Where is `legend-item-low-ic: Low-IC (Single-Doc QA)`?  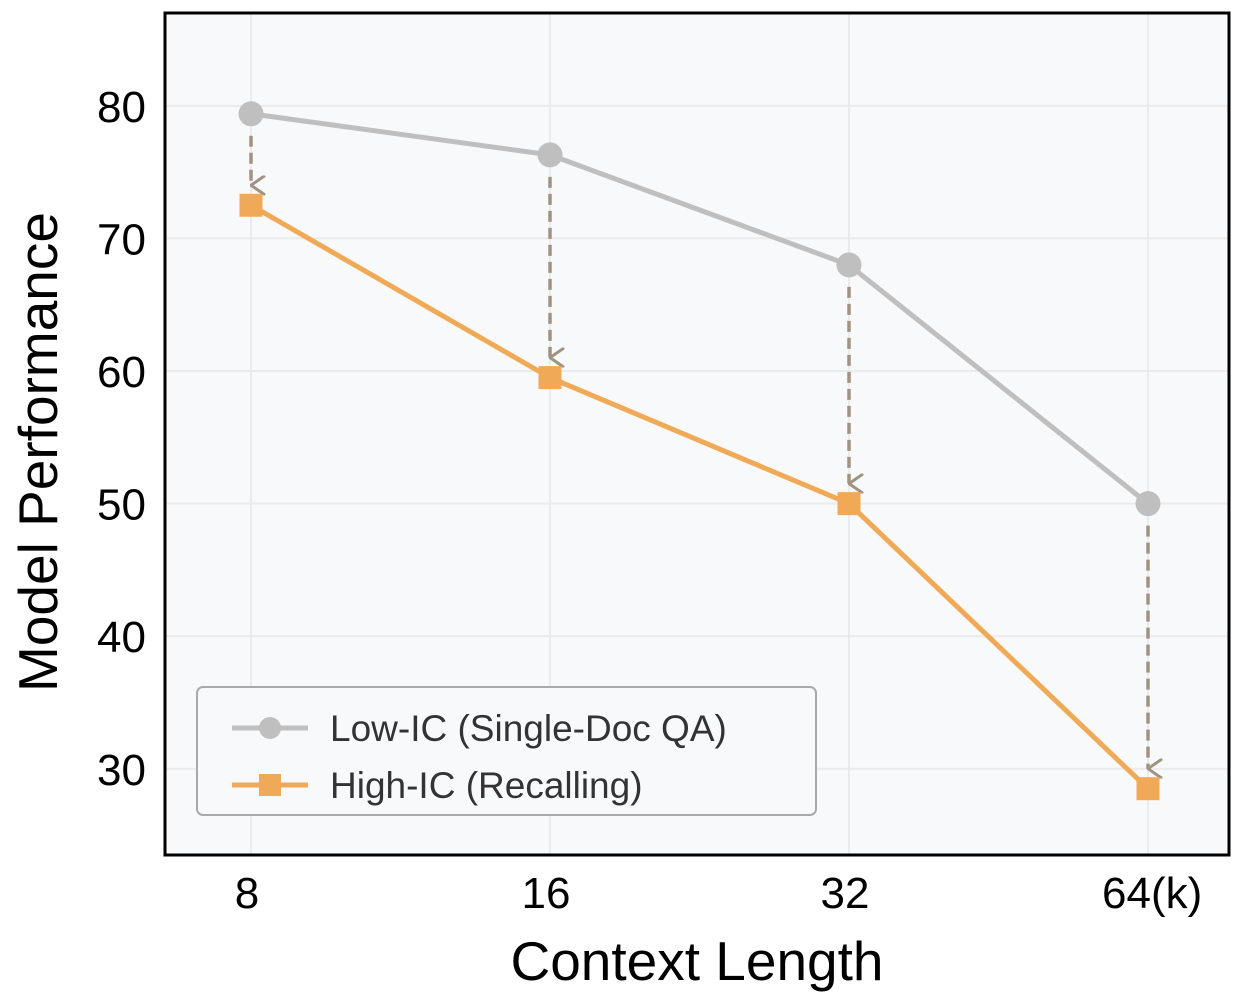
legend-item-low-ic: Low-IC (Single-Doc QA) is located at coordinates (479, 728).